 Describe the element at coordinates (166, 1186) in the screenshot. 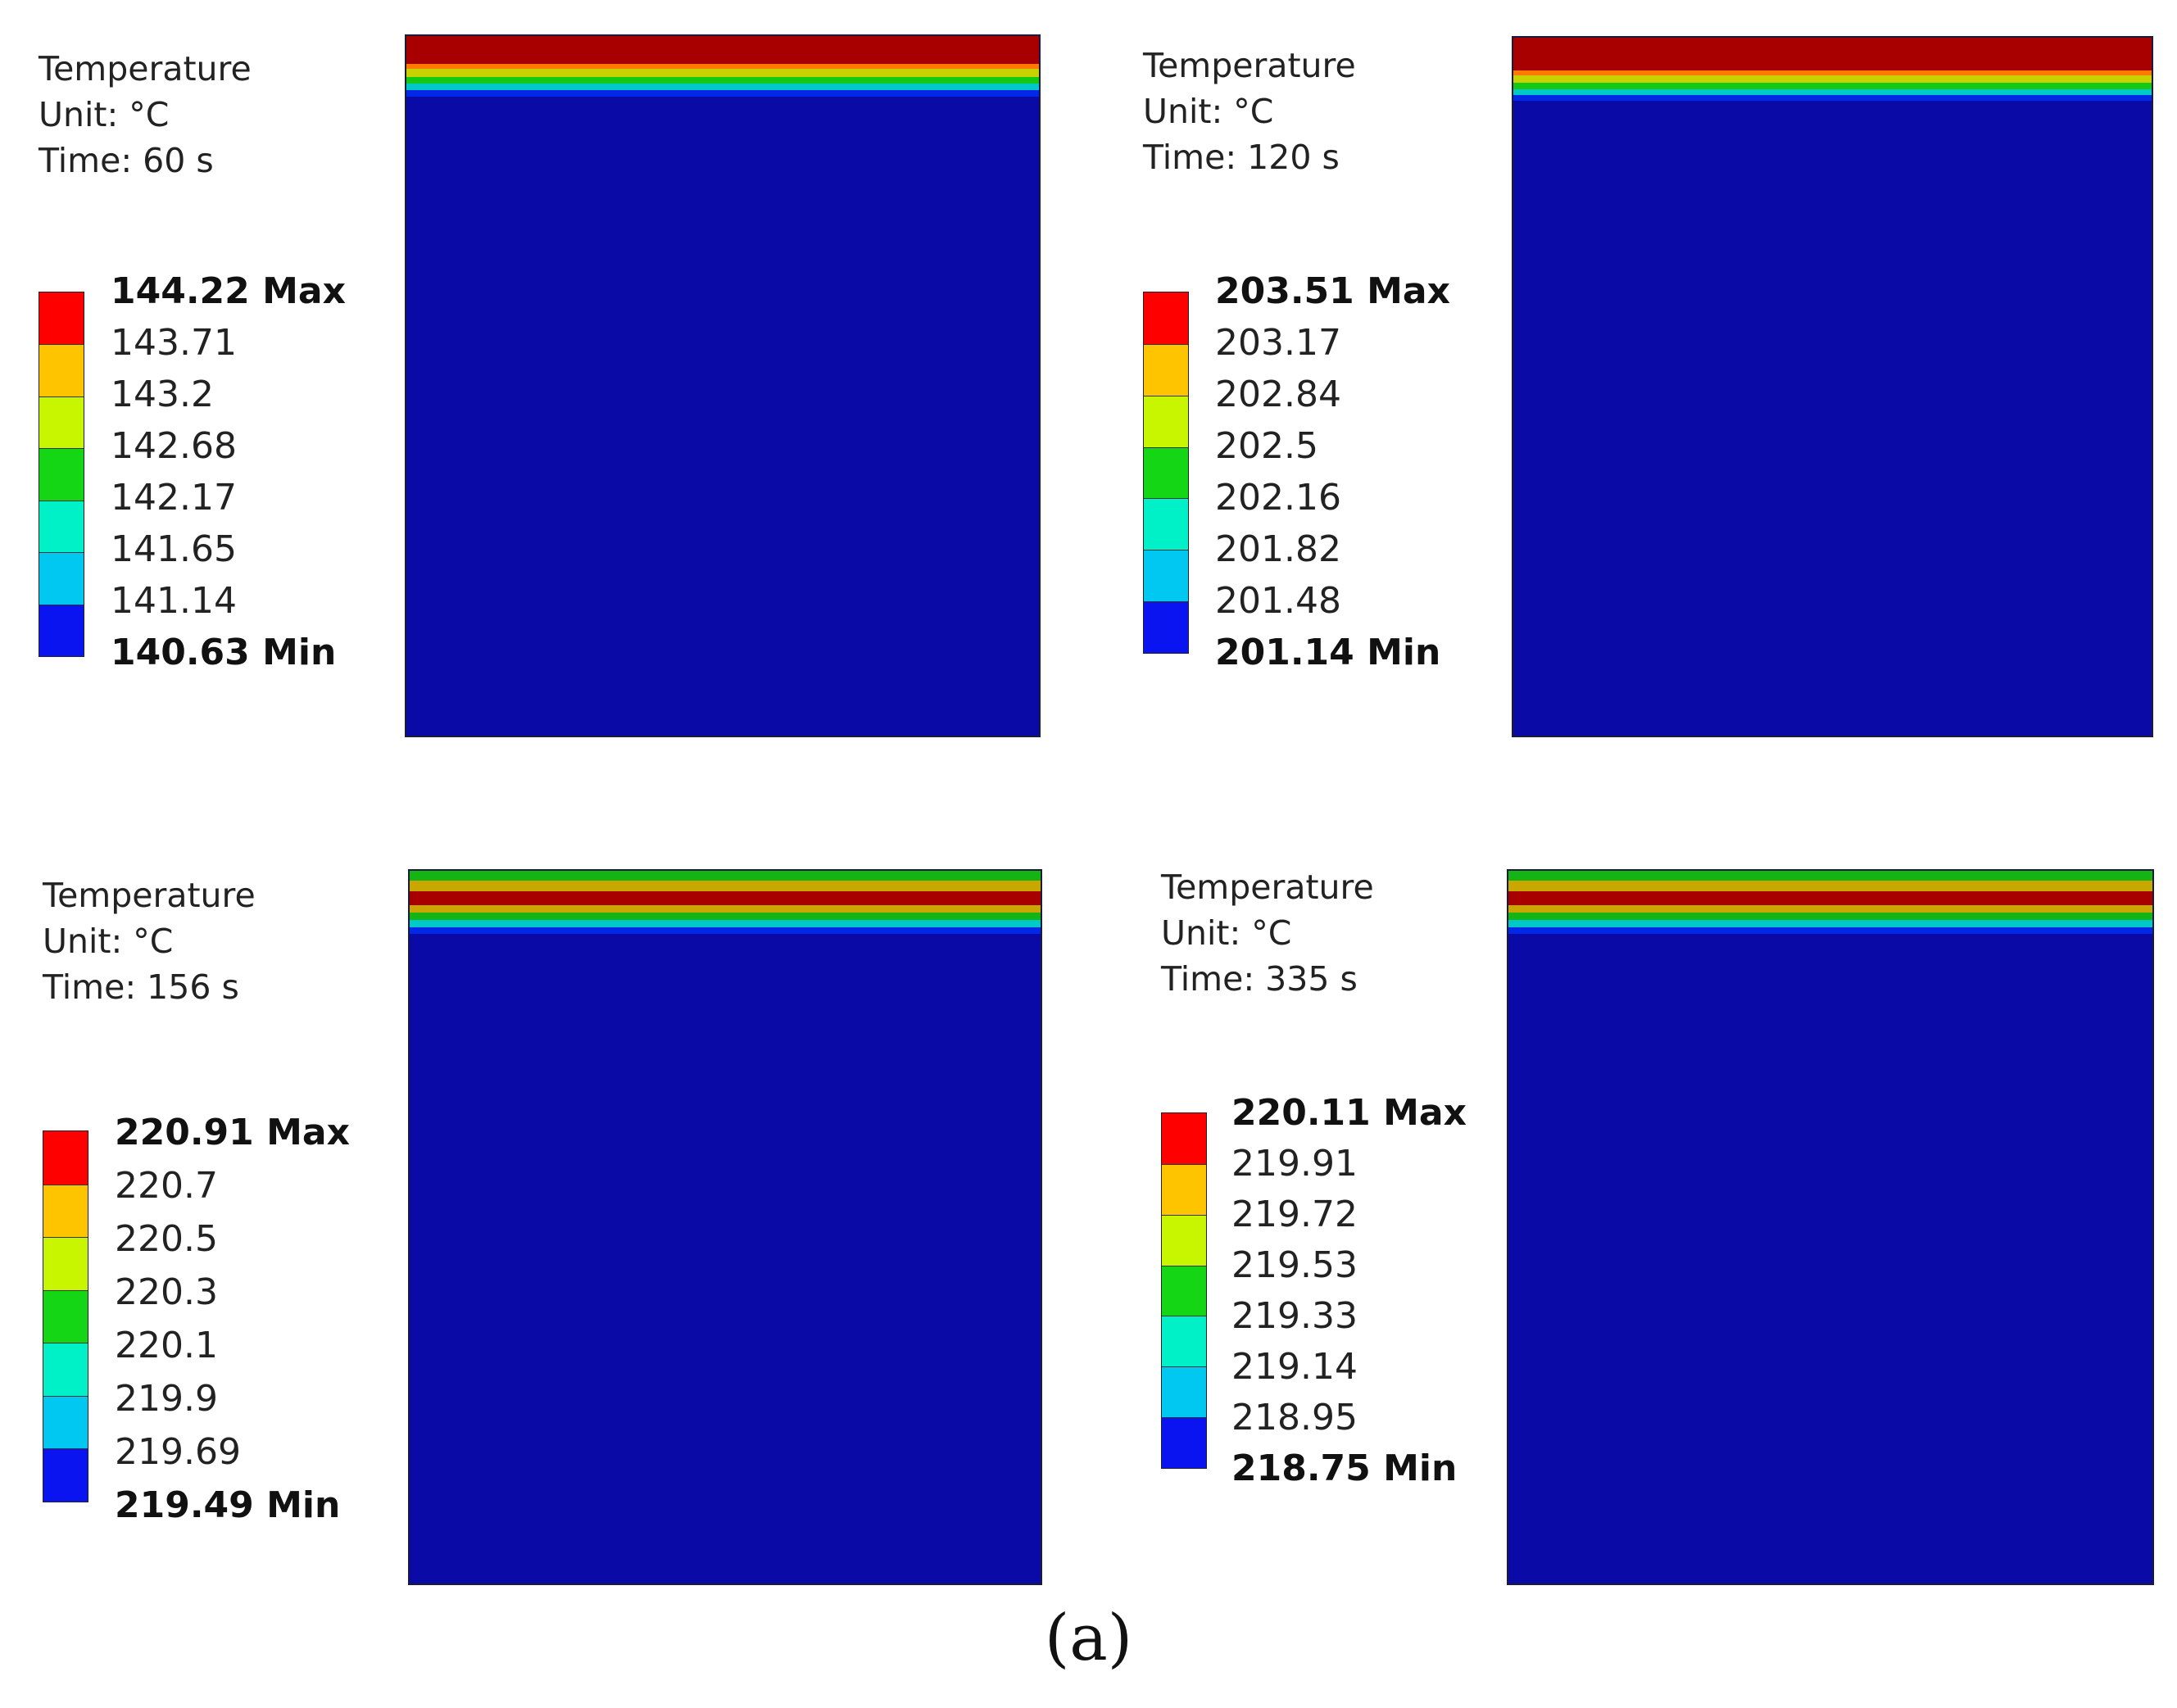

I see `legend-level-label: 220.7` at that location.